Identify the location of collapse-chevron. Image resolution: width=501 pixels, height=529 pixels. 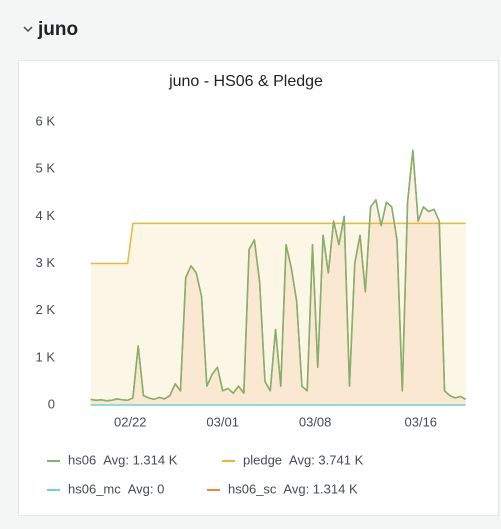
(28, 29).